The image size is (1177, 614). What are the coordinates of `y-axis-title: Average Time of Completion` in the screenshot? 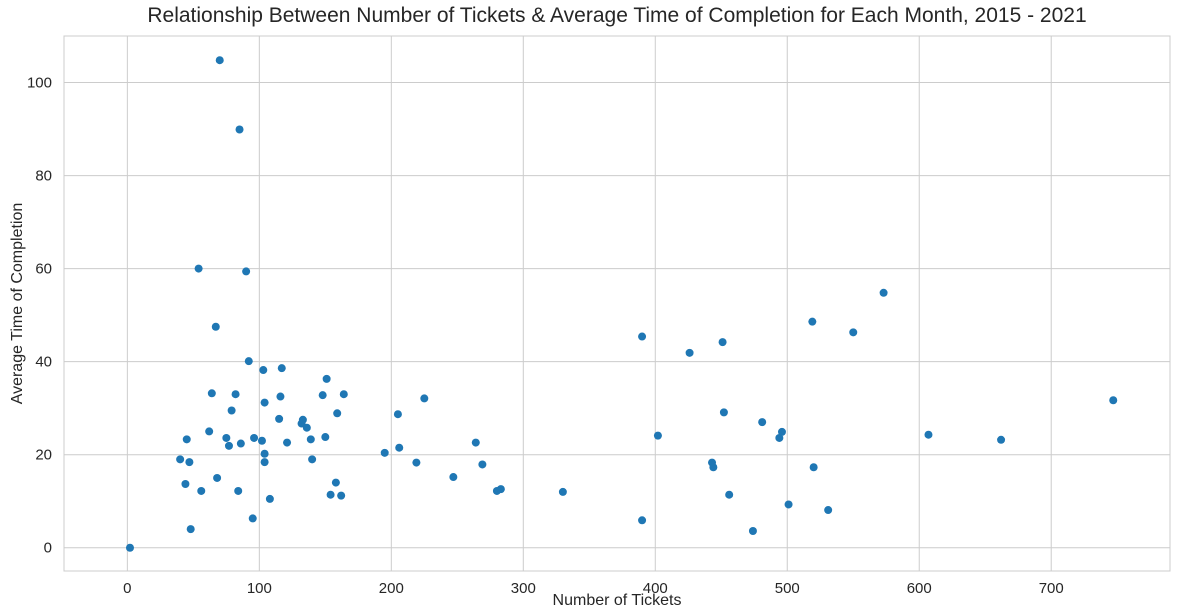 It's located at (17, 304).